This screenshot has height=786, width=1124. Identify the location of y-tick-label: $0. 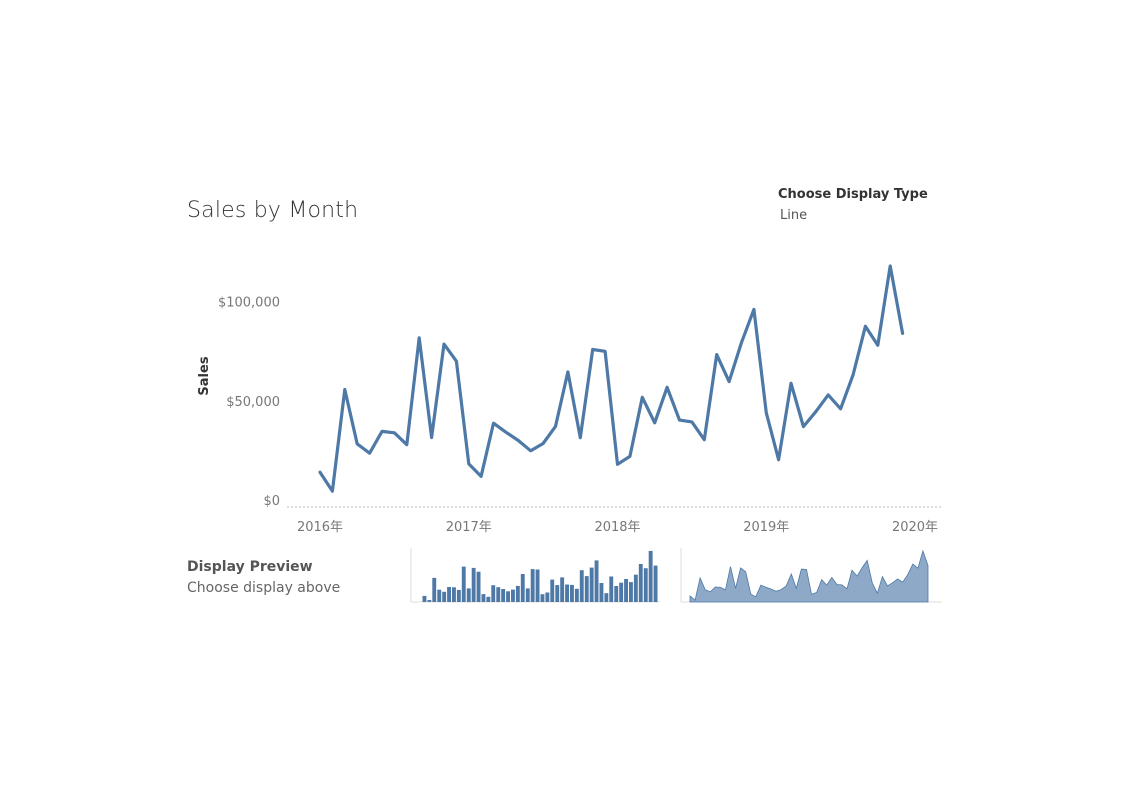
(271, 501).